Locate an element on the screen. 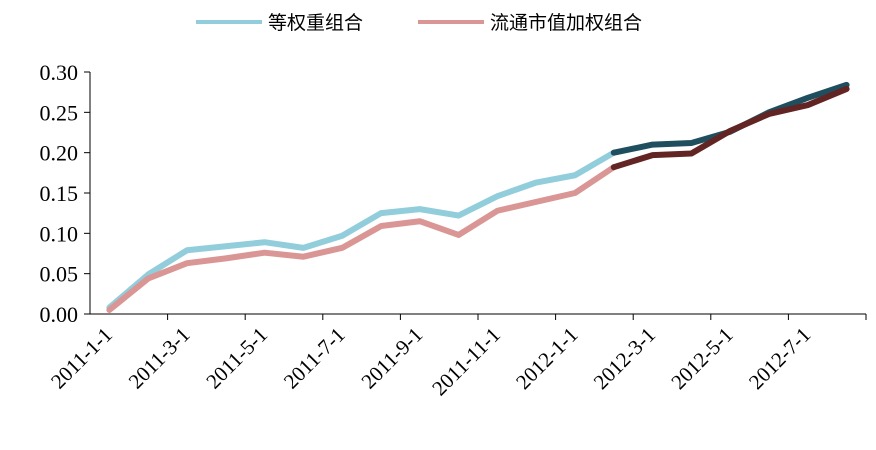 The width and height of the screenshot is (876, 450). series-line-float-cap-weight-out-of-sample is located at coordinates (730, 128).